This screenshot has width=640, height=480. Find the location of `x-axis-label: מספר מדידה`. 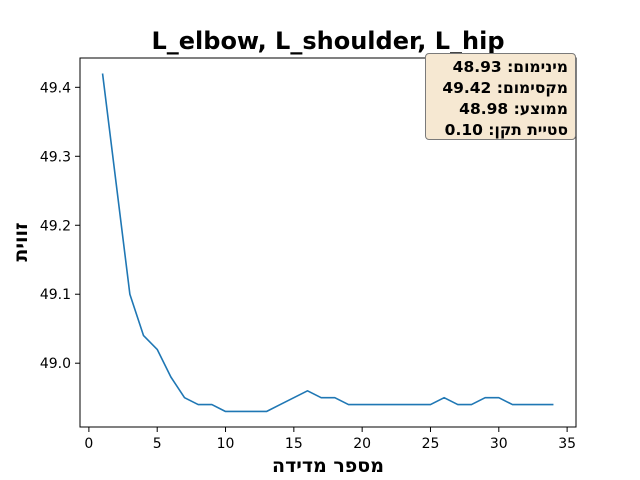

x-axis-label: מספר מדידה is located at coordinates (328, 466).